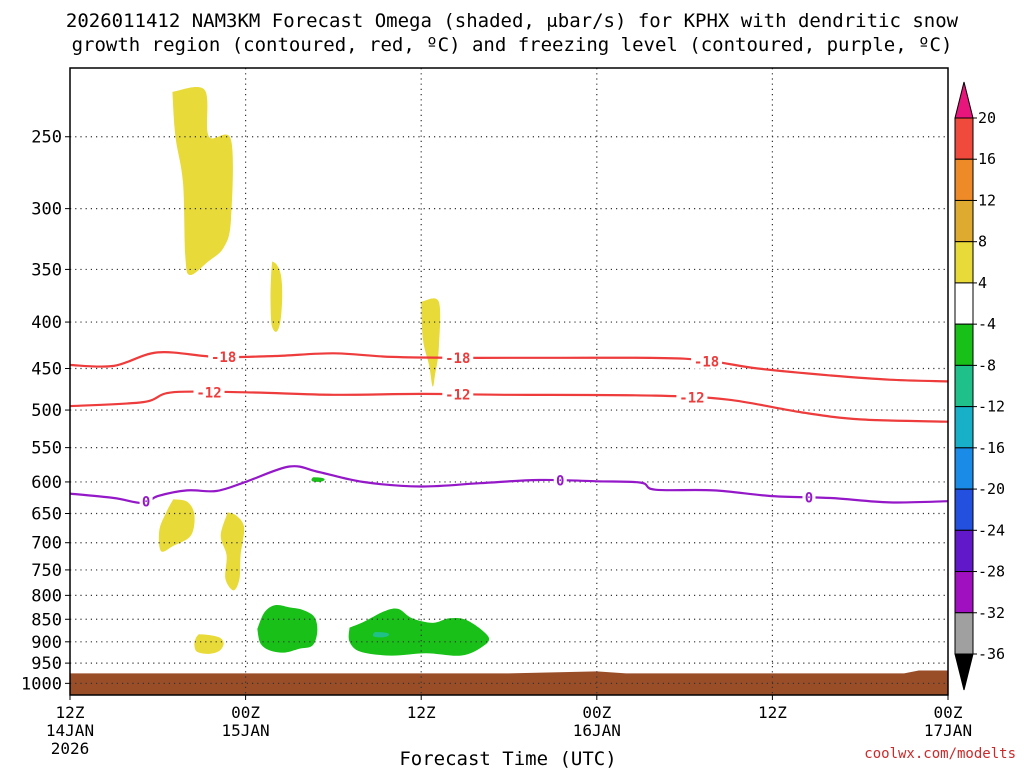 This screenshot has height=768, width=1024. Describe the element at coordinates (46, 620) in the screenshot. I see `y-tick-label-850: 850` at that location.